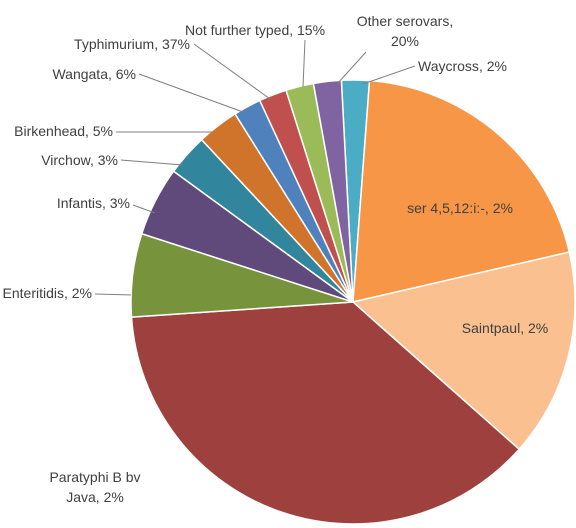  I want to click on data-label: Birkenhead, 5%, so click(63, 131).